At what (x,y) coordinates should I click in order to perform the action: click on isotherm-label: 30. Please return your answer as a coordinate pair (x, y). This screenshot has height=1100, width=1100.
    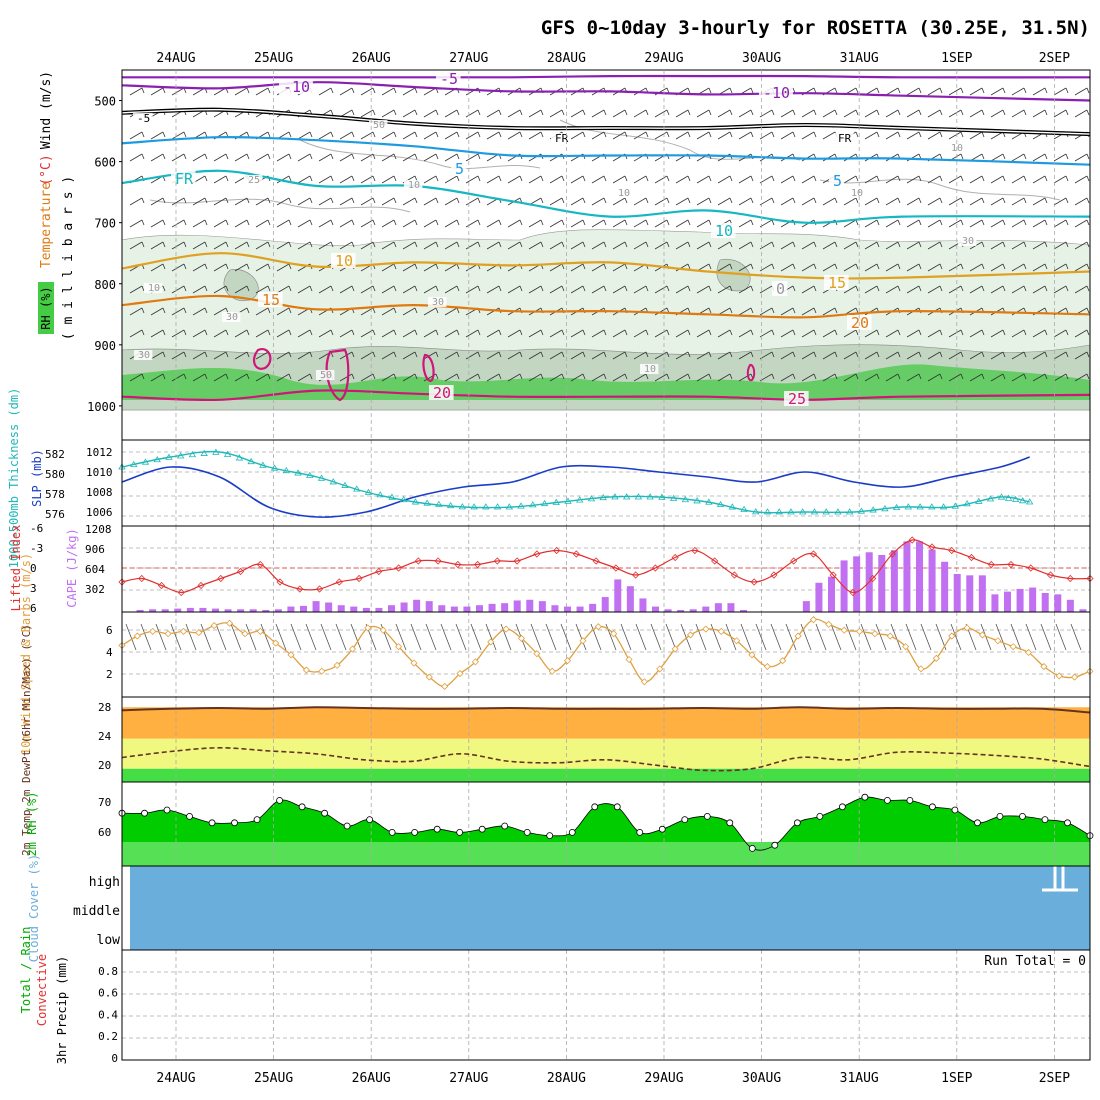
    Looking at the image, I should click on (232, 317).